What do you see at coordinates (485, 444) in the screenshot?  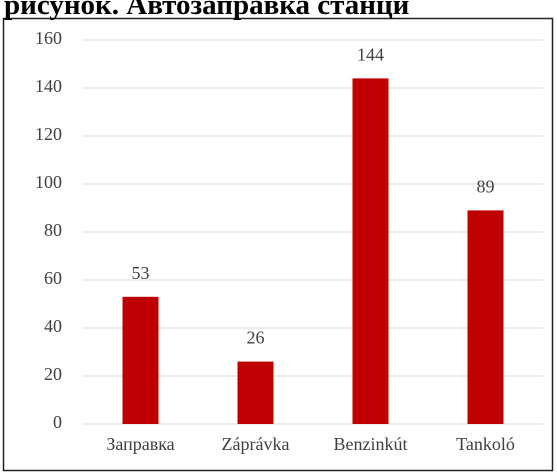 I see `x-tick-label: Tankoló` at bounding box center [485, 444].